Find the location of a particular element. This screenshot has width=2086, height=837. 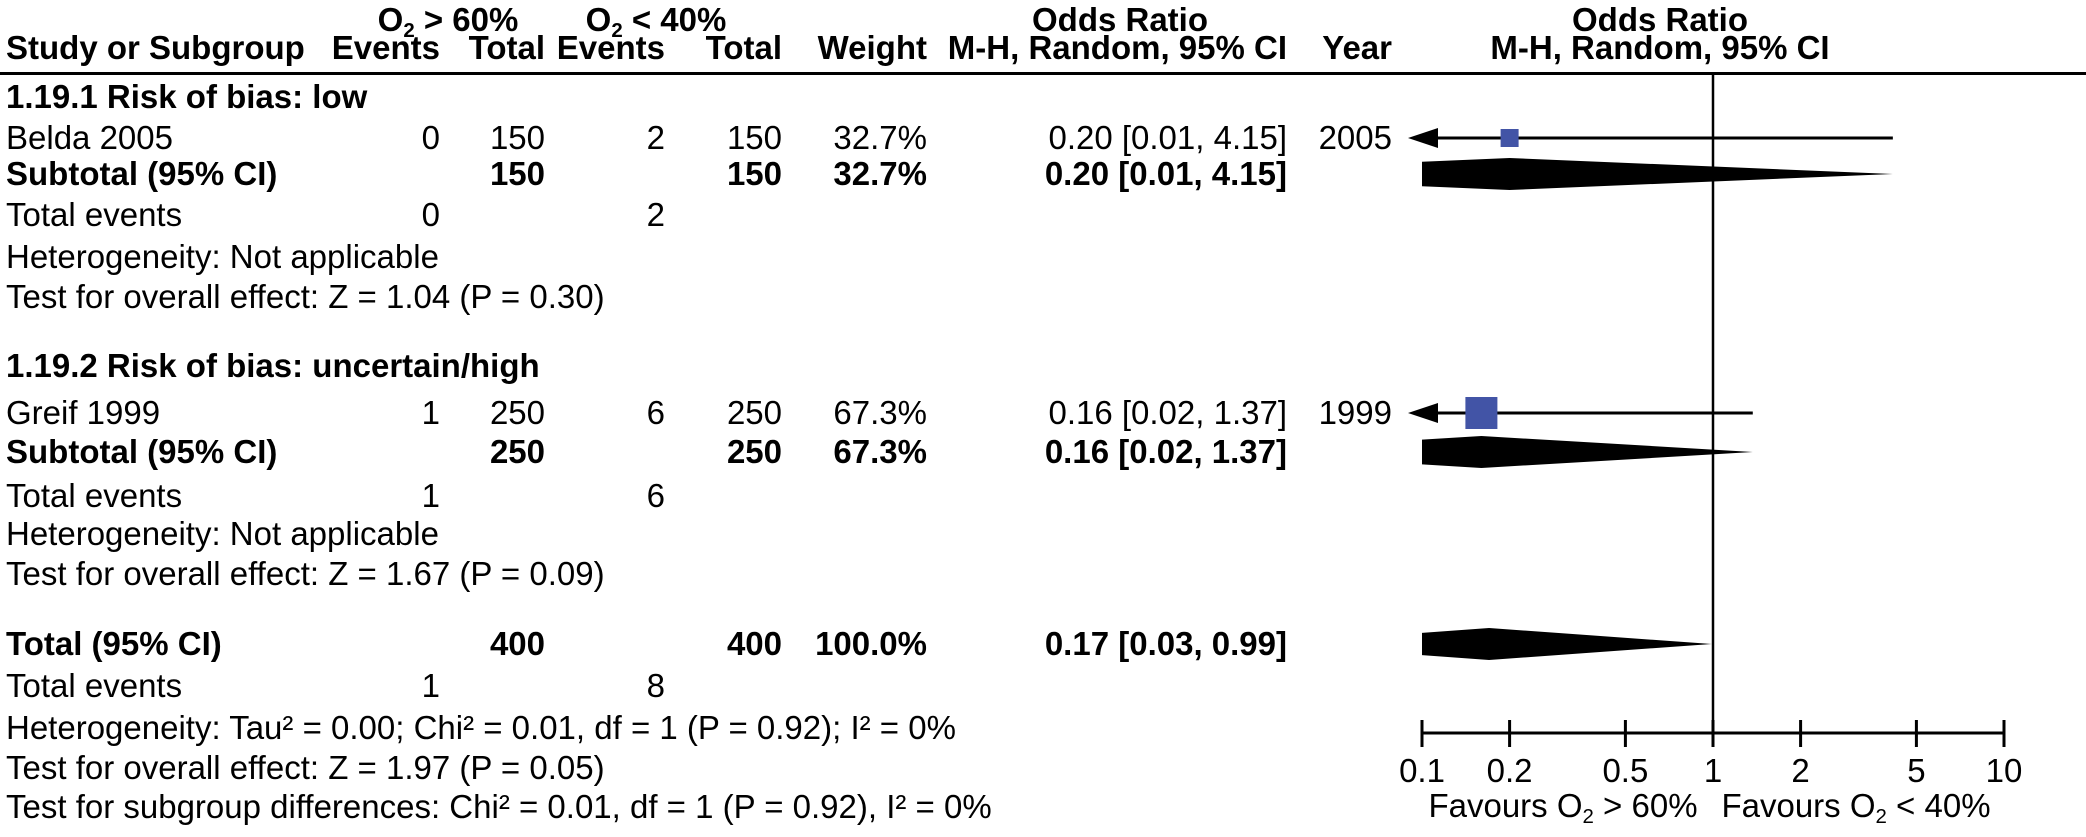

total-label: Total (95% CI) is located at coordinates (114, 643).